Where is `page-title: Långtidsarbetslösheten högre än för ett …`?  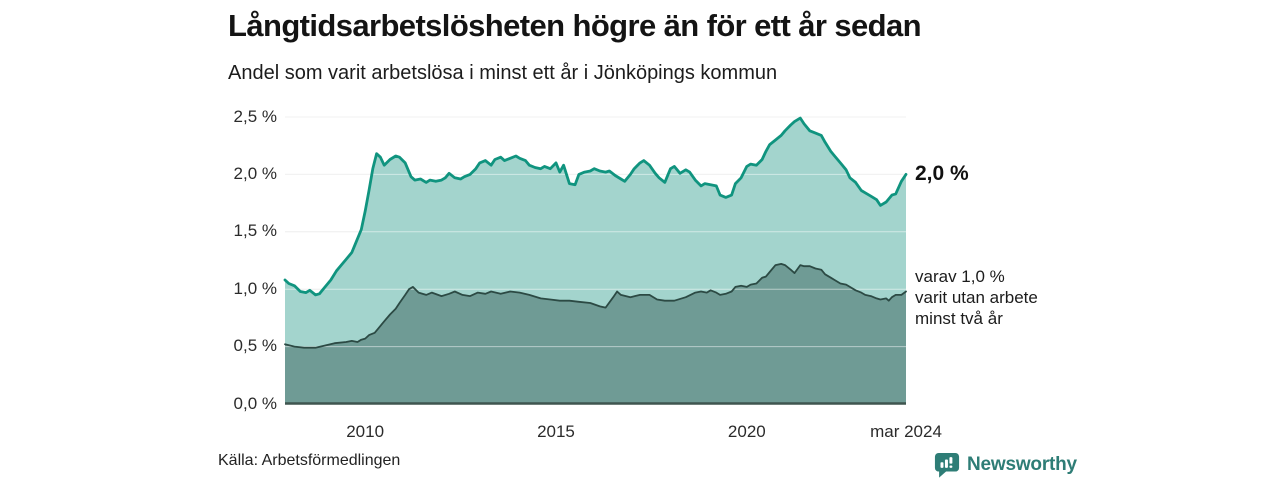 page-title: Långtidsarbetslösheten högre än för ett … is located at coordinates (575, 25).